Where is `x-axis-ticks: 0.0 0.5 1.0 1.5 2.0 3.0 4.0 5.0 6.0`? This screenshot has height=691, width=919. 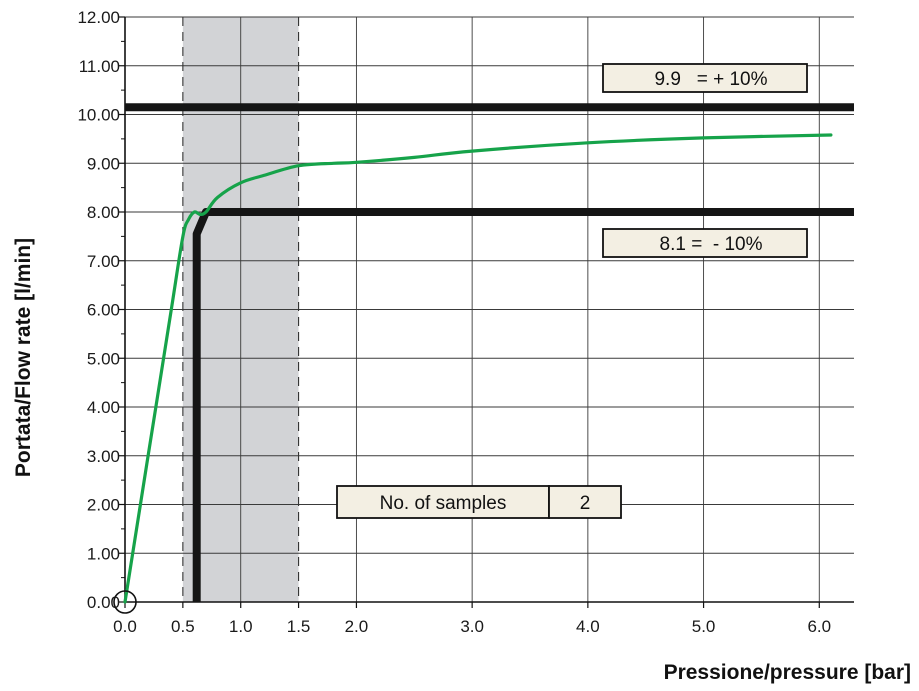 x-axis-ticks: 0.0 0.5 1.0 1.5 2.0 3.0 4.0 5.0 6.0 is located at coordinates (472, 619).